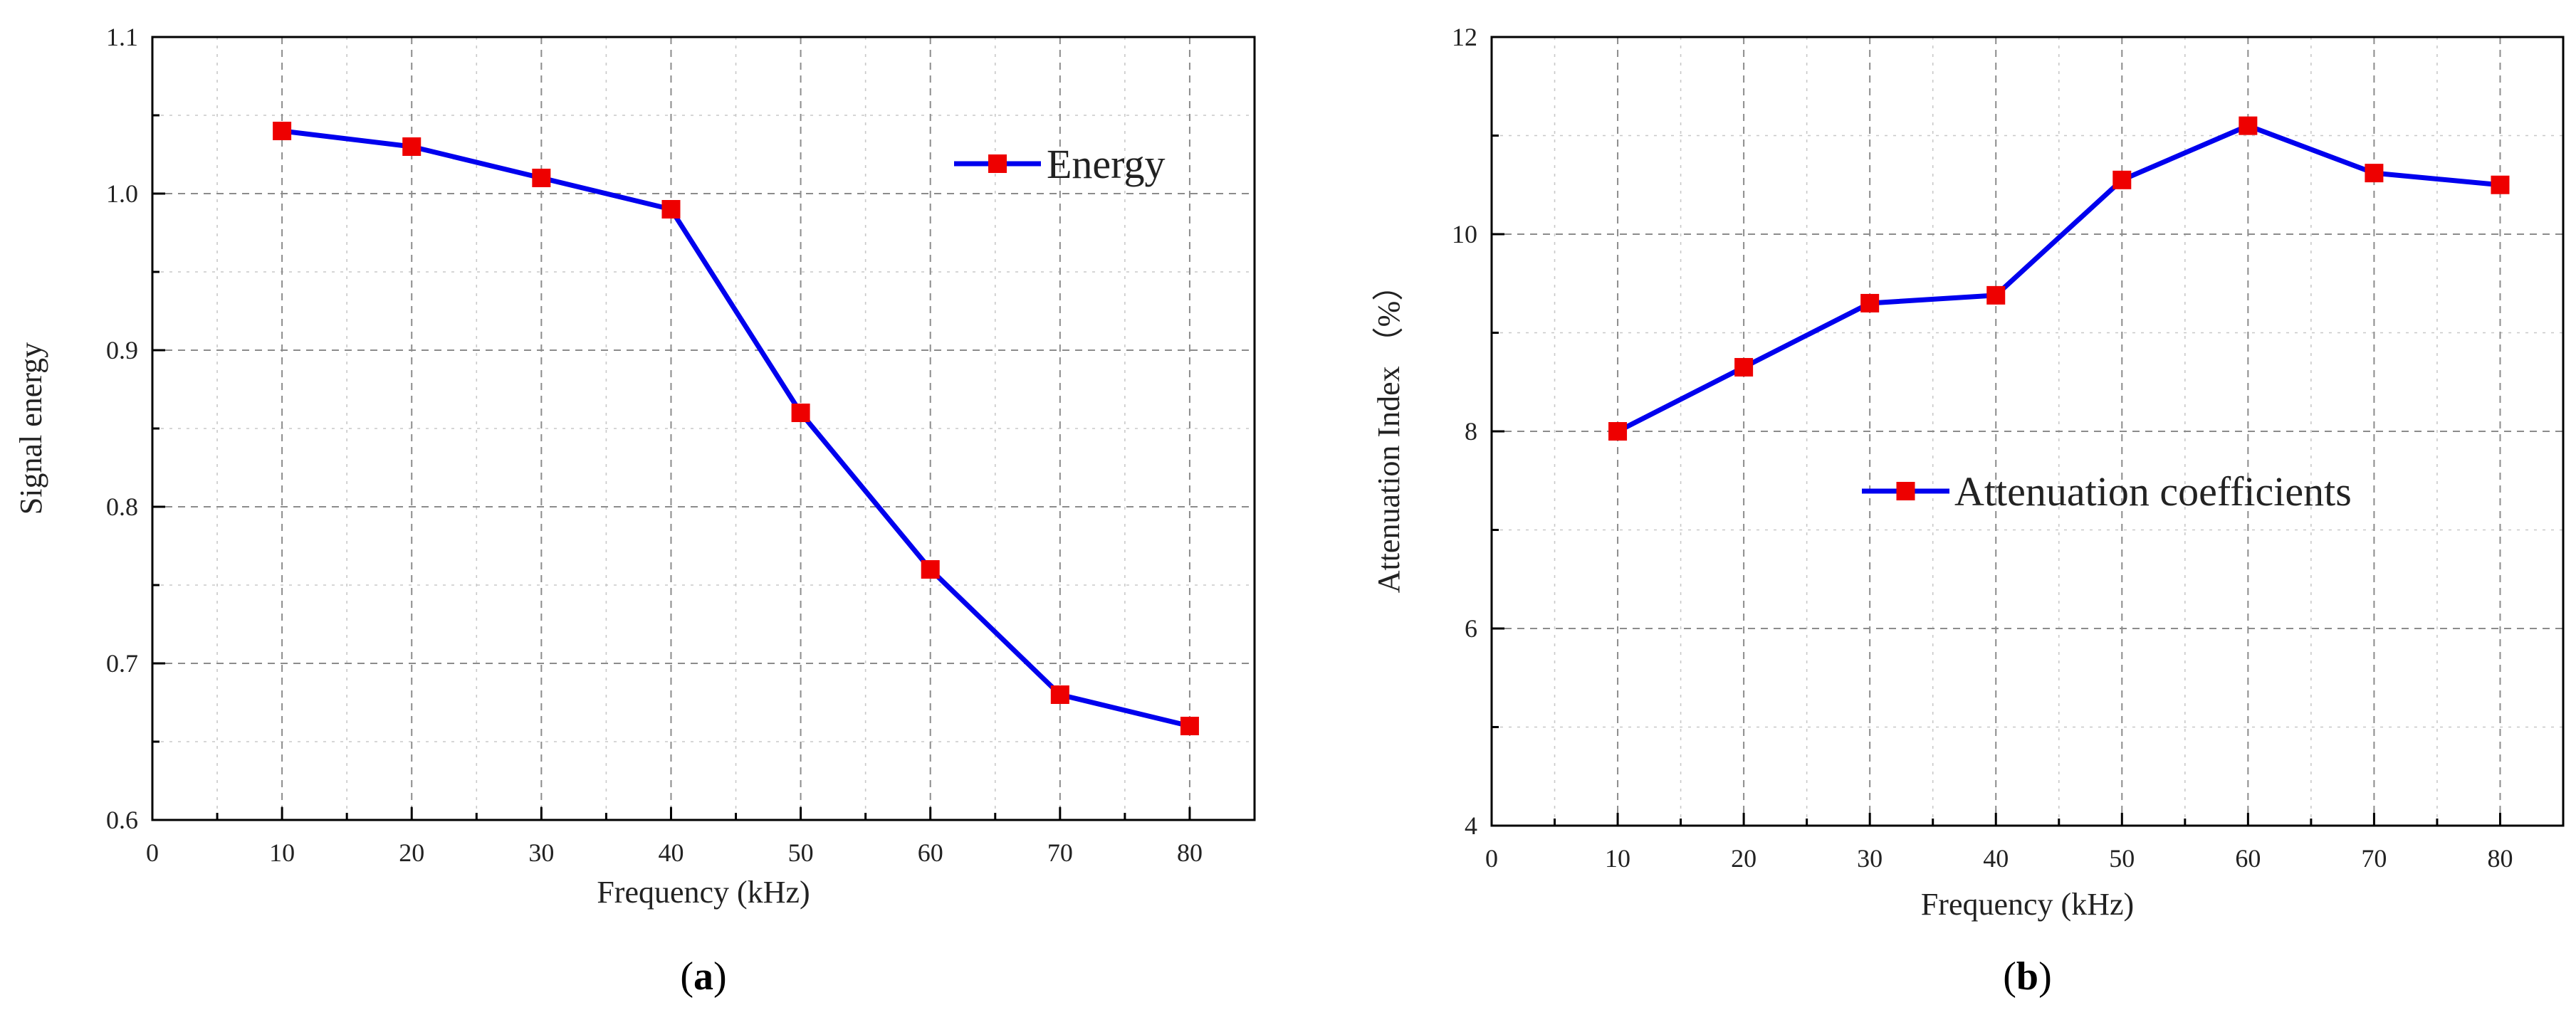 The height and width of the screenshot is (1010, 2576). I want to click on legend-label: Attenuation coefficients, so click(2153, 491).